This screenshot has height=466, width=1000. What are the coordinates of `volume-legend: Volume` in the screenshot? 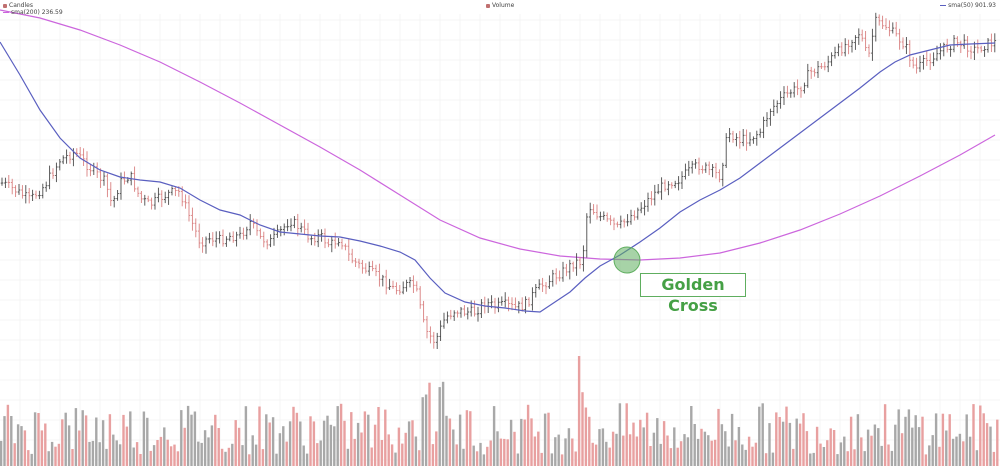 It's located at (500, 5).